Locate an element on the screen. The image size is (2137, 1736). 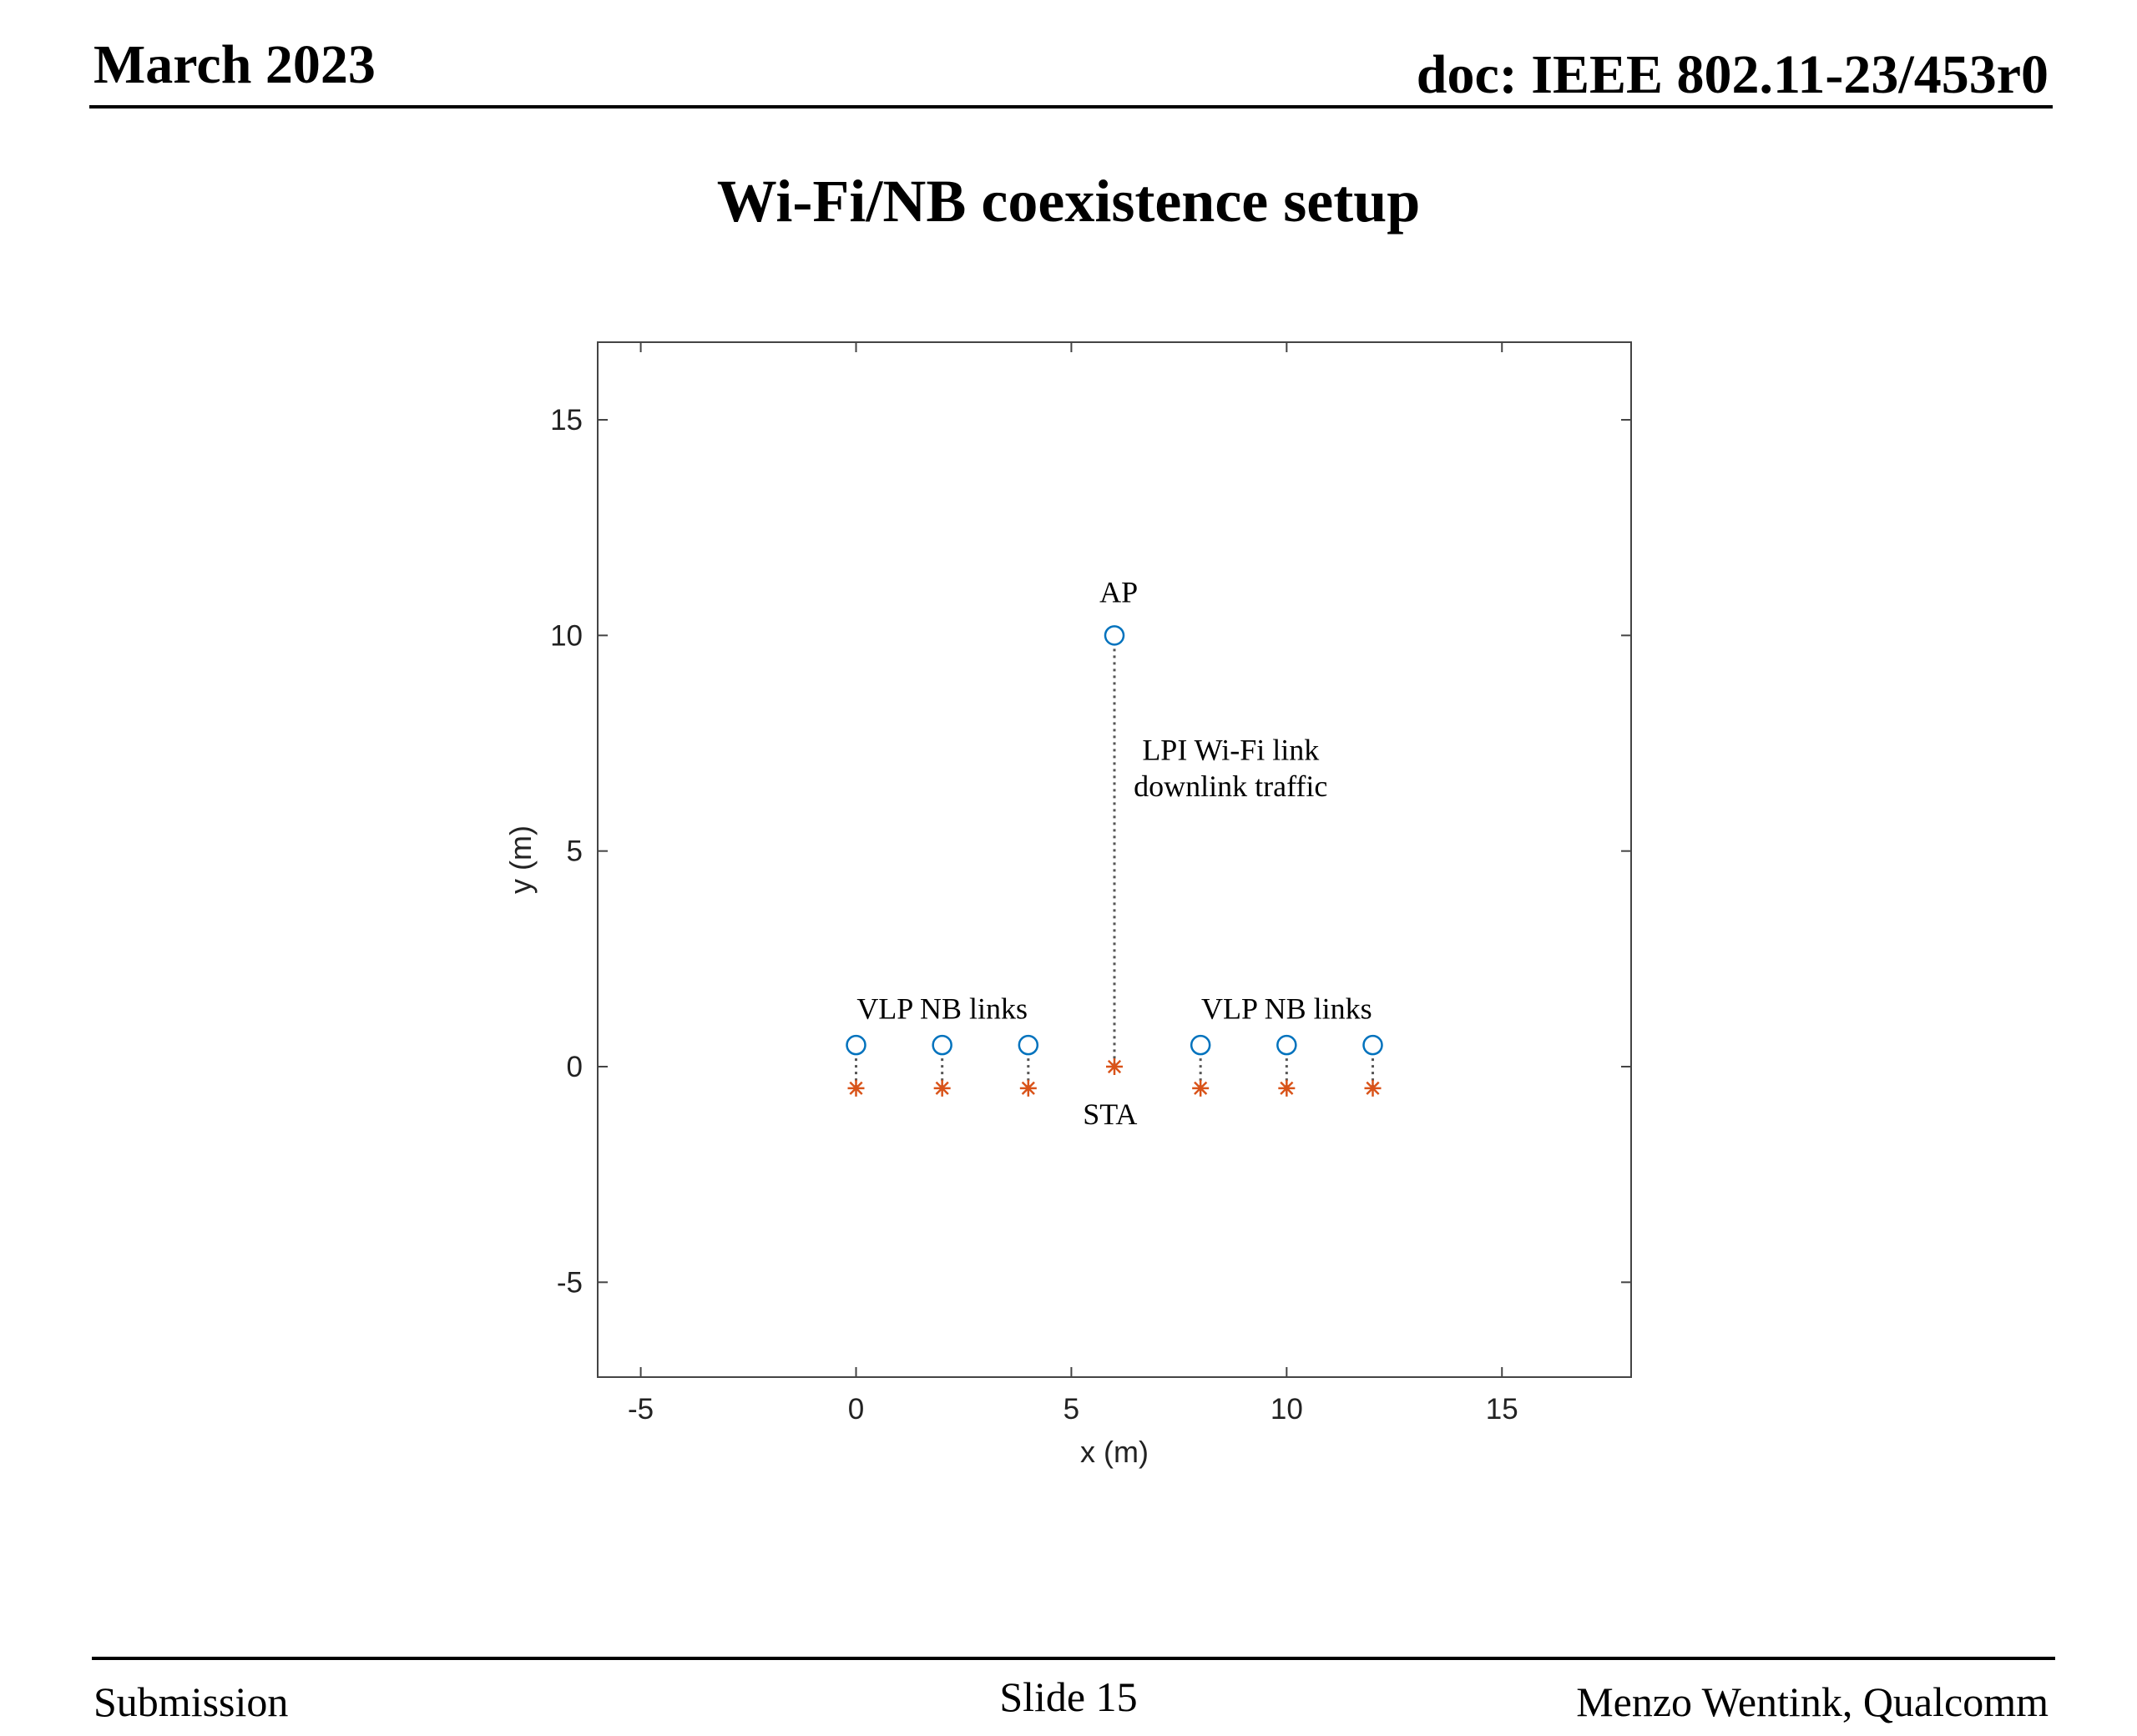
markers is located at coordinates (1114, 861).